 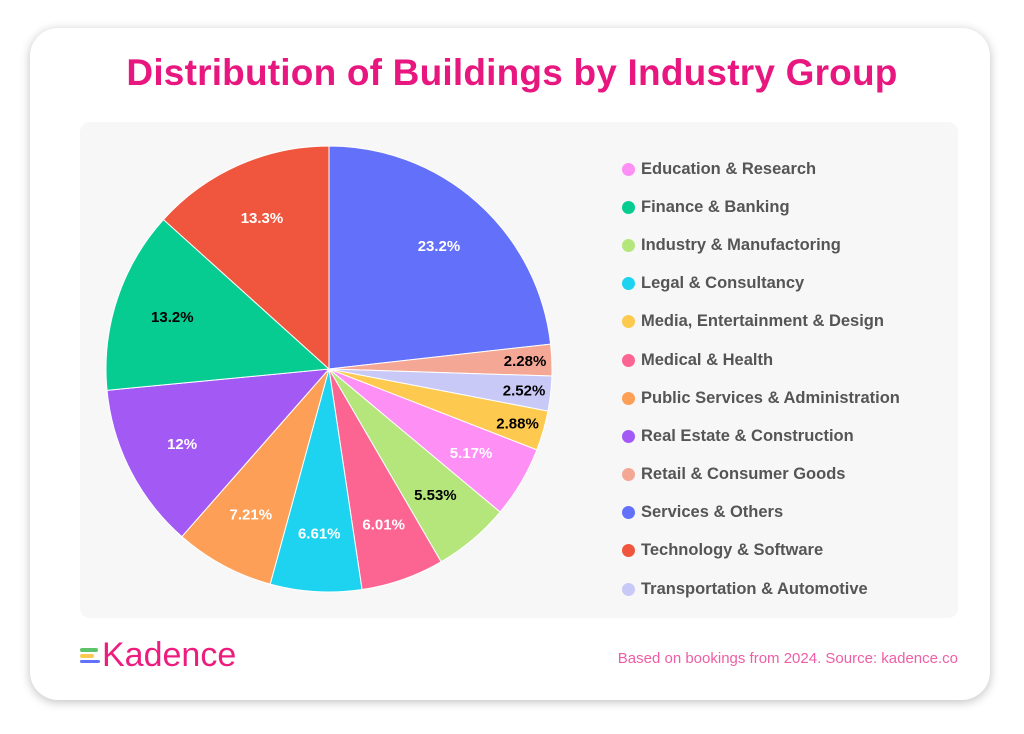 What do you see at coordinates (525, 361) in the screenshot?
I see `slice-label: 2.28%` at bounding box center [525, 361].